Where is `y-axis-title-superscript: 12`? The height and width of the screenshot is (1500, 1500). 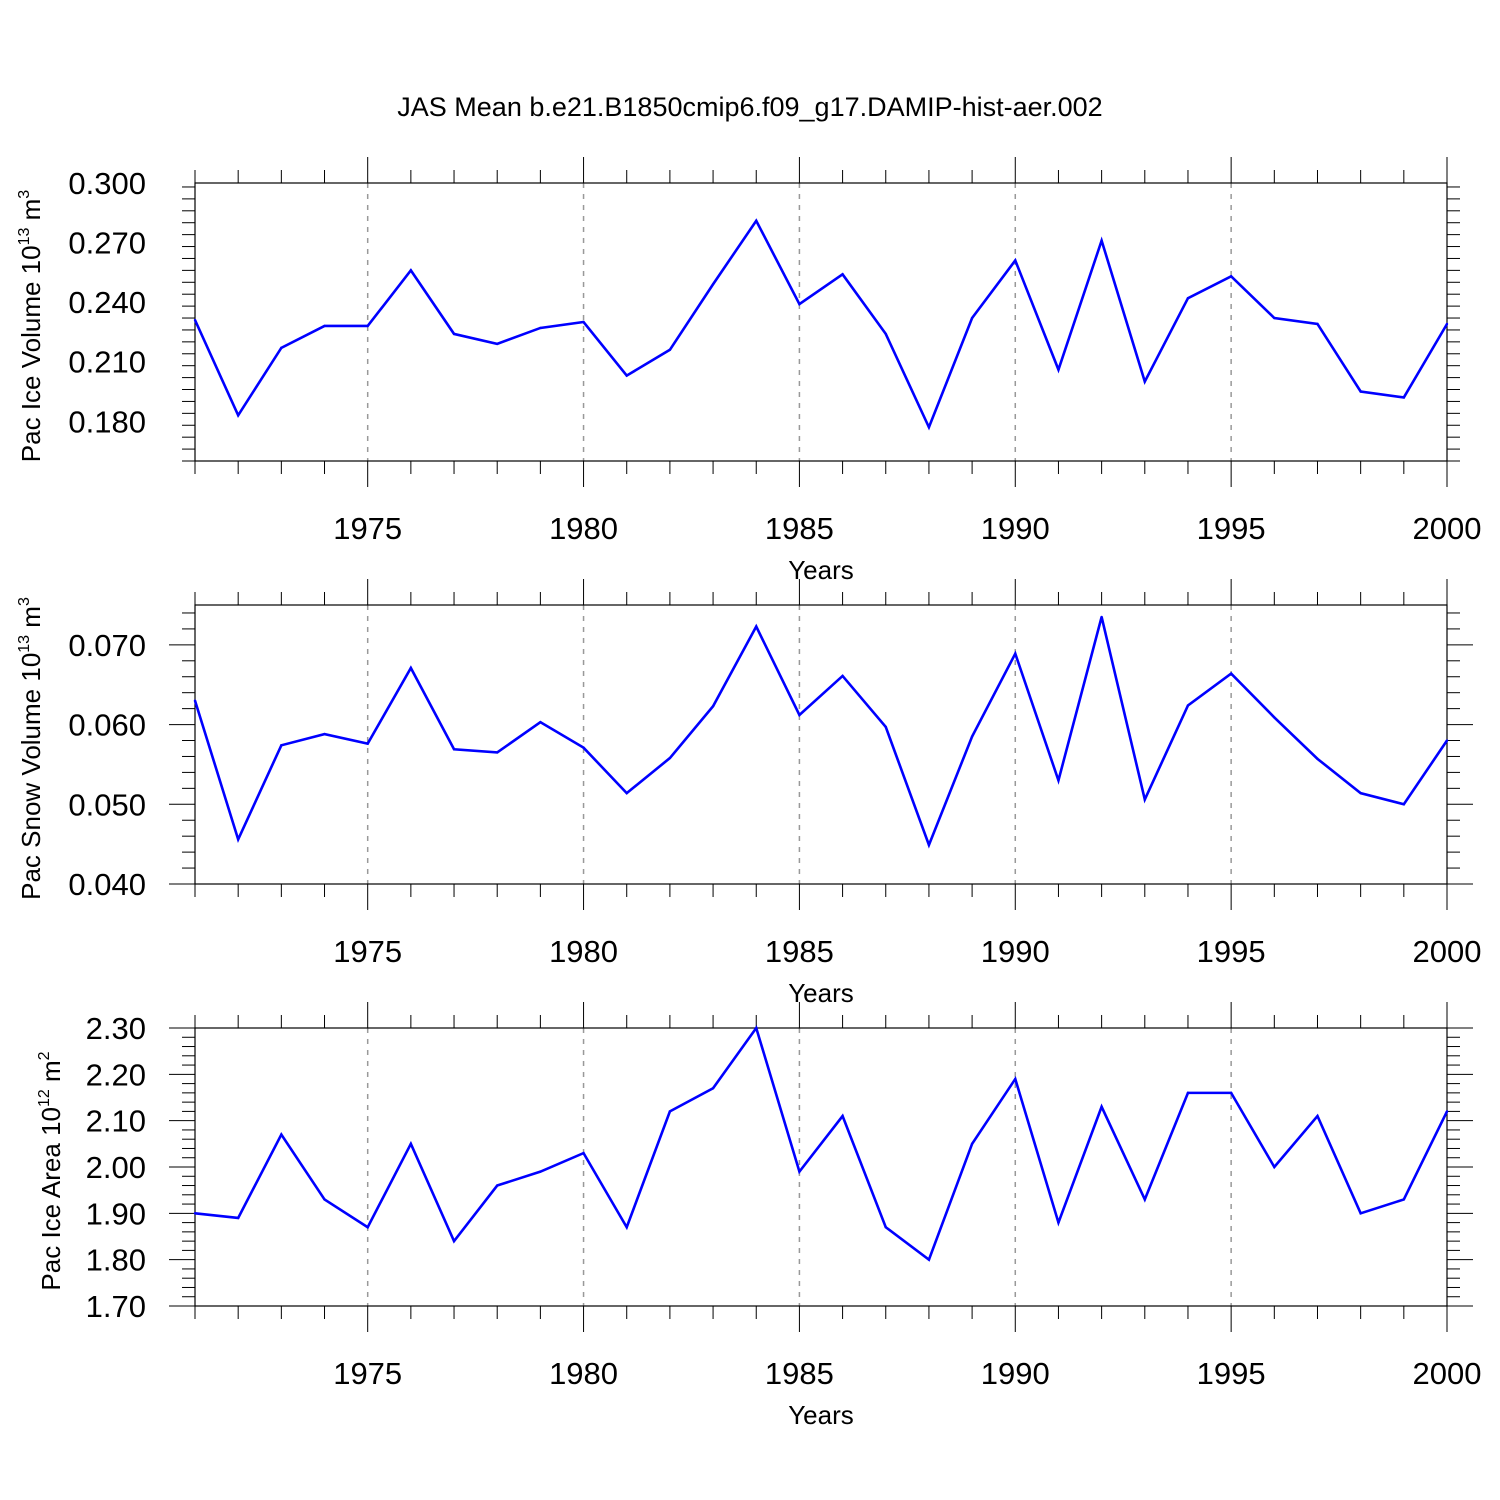
y-axis-title-superscript: 12 is located at coordinates (44, 1098).